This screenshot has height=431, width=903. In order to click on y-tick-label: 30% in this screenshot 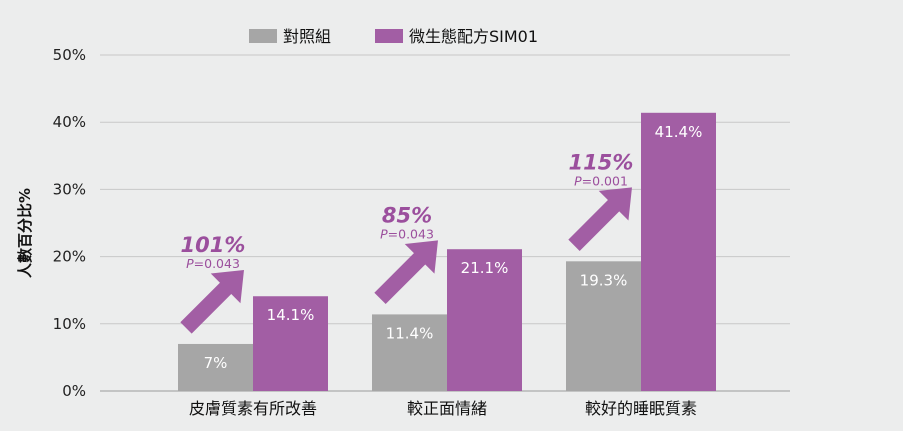, I will do `click(69, 189)`.